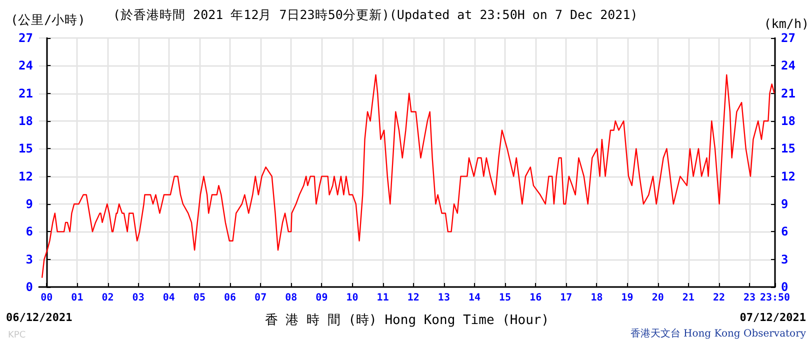  Describe the element at coordinates (291, 298) in the screenshot. I see `x-tick-label: 08` at that location.